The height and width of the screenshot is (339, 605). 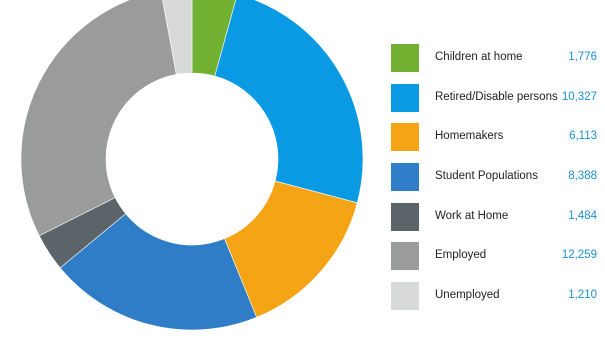 What do you see at coordinates (579, 96) in the screenshot?
I see `legend-value: 10,327` at bounding box center [579, 96].